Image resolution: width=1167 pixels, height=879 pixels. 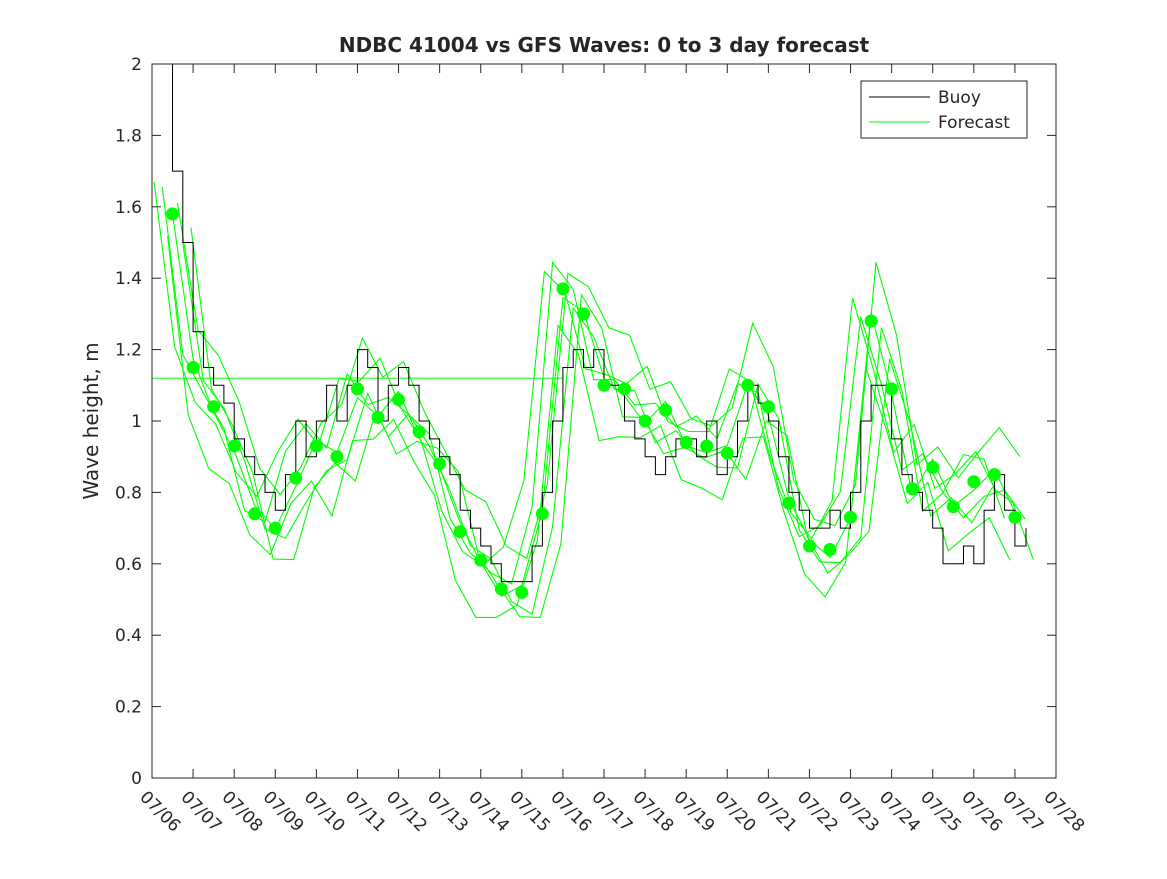 I want to click on y-axis-label: Wave height, m, so click(x=91, y=420).